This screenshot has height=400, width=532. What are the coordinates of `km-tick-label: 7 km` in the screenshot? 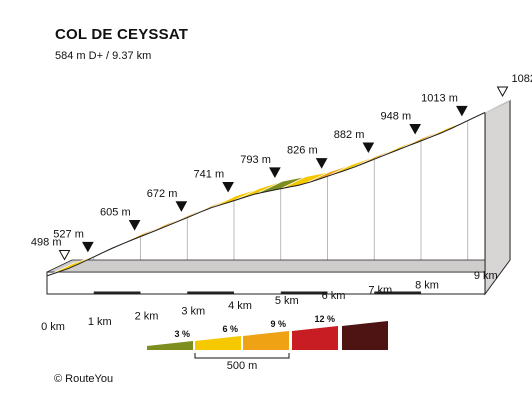 It's located at (380, 291).